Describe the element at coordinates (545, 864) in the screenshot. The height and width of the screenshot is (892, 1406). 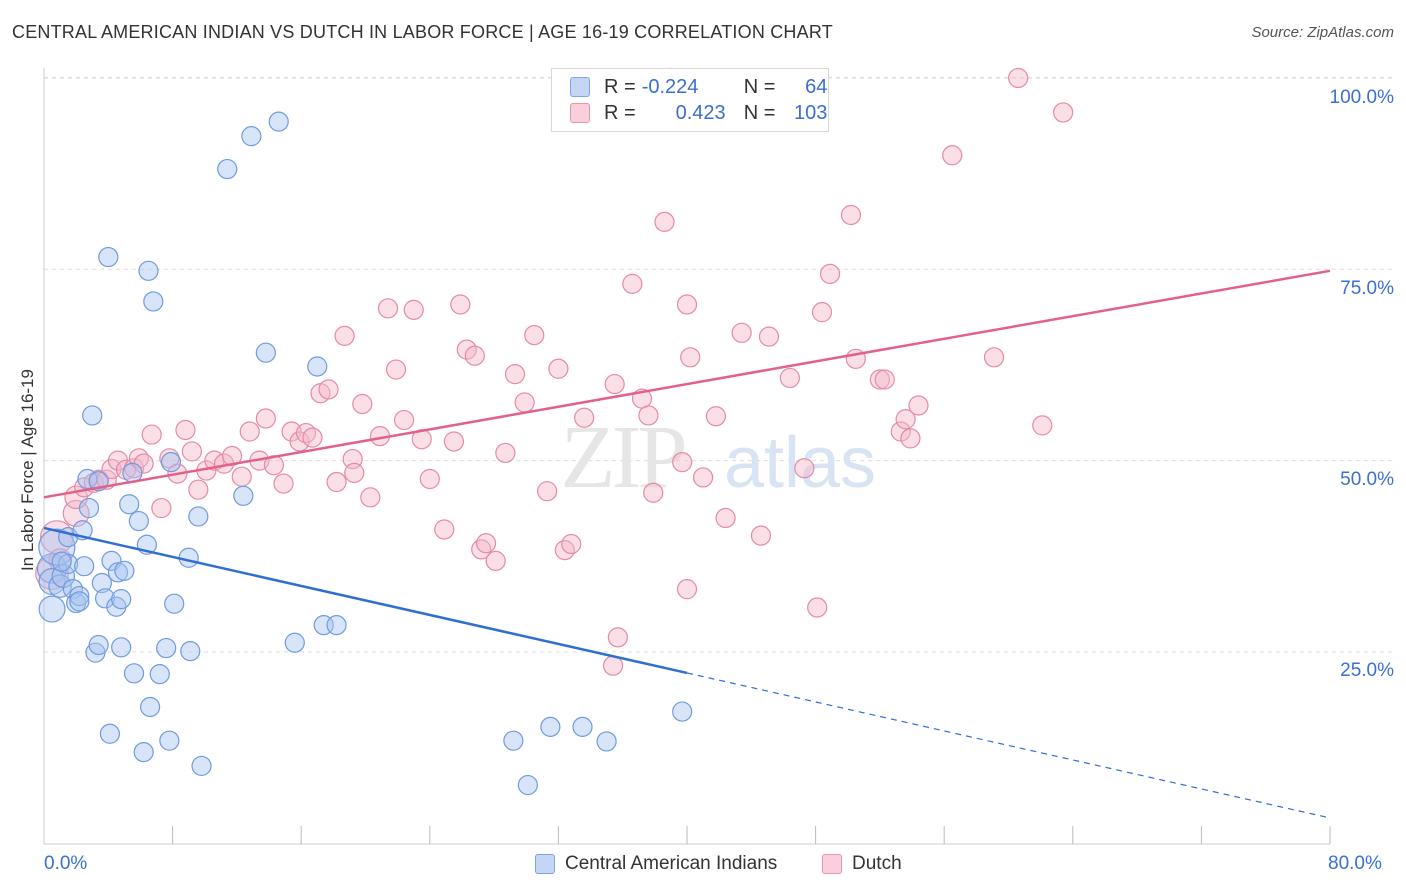
I see `bottom-legend-swatch-blue` at that location.